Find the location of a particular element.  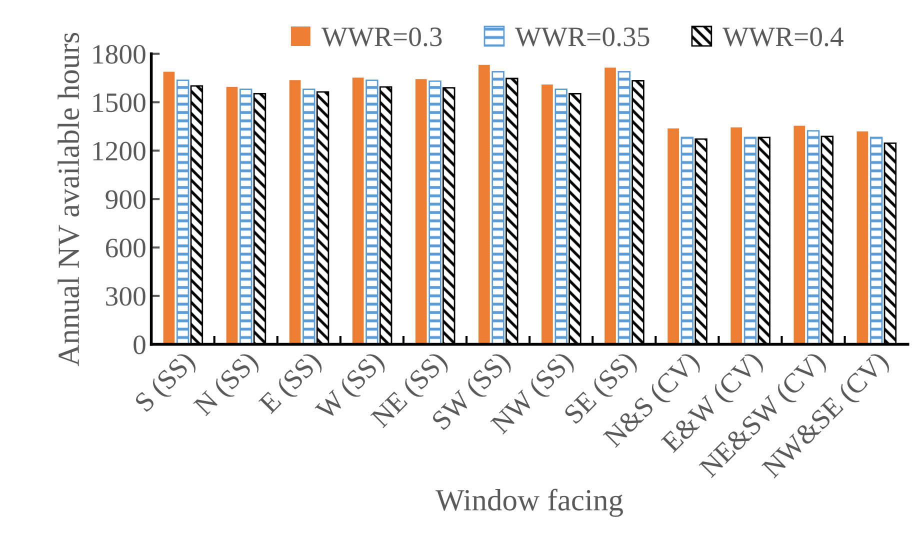

y-tick-label: 0 is located at coordinates (140, 344).